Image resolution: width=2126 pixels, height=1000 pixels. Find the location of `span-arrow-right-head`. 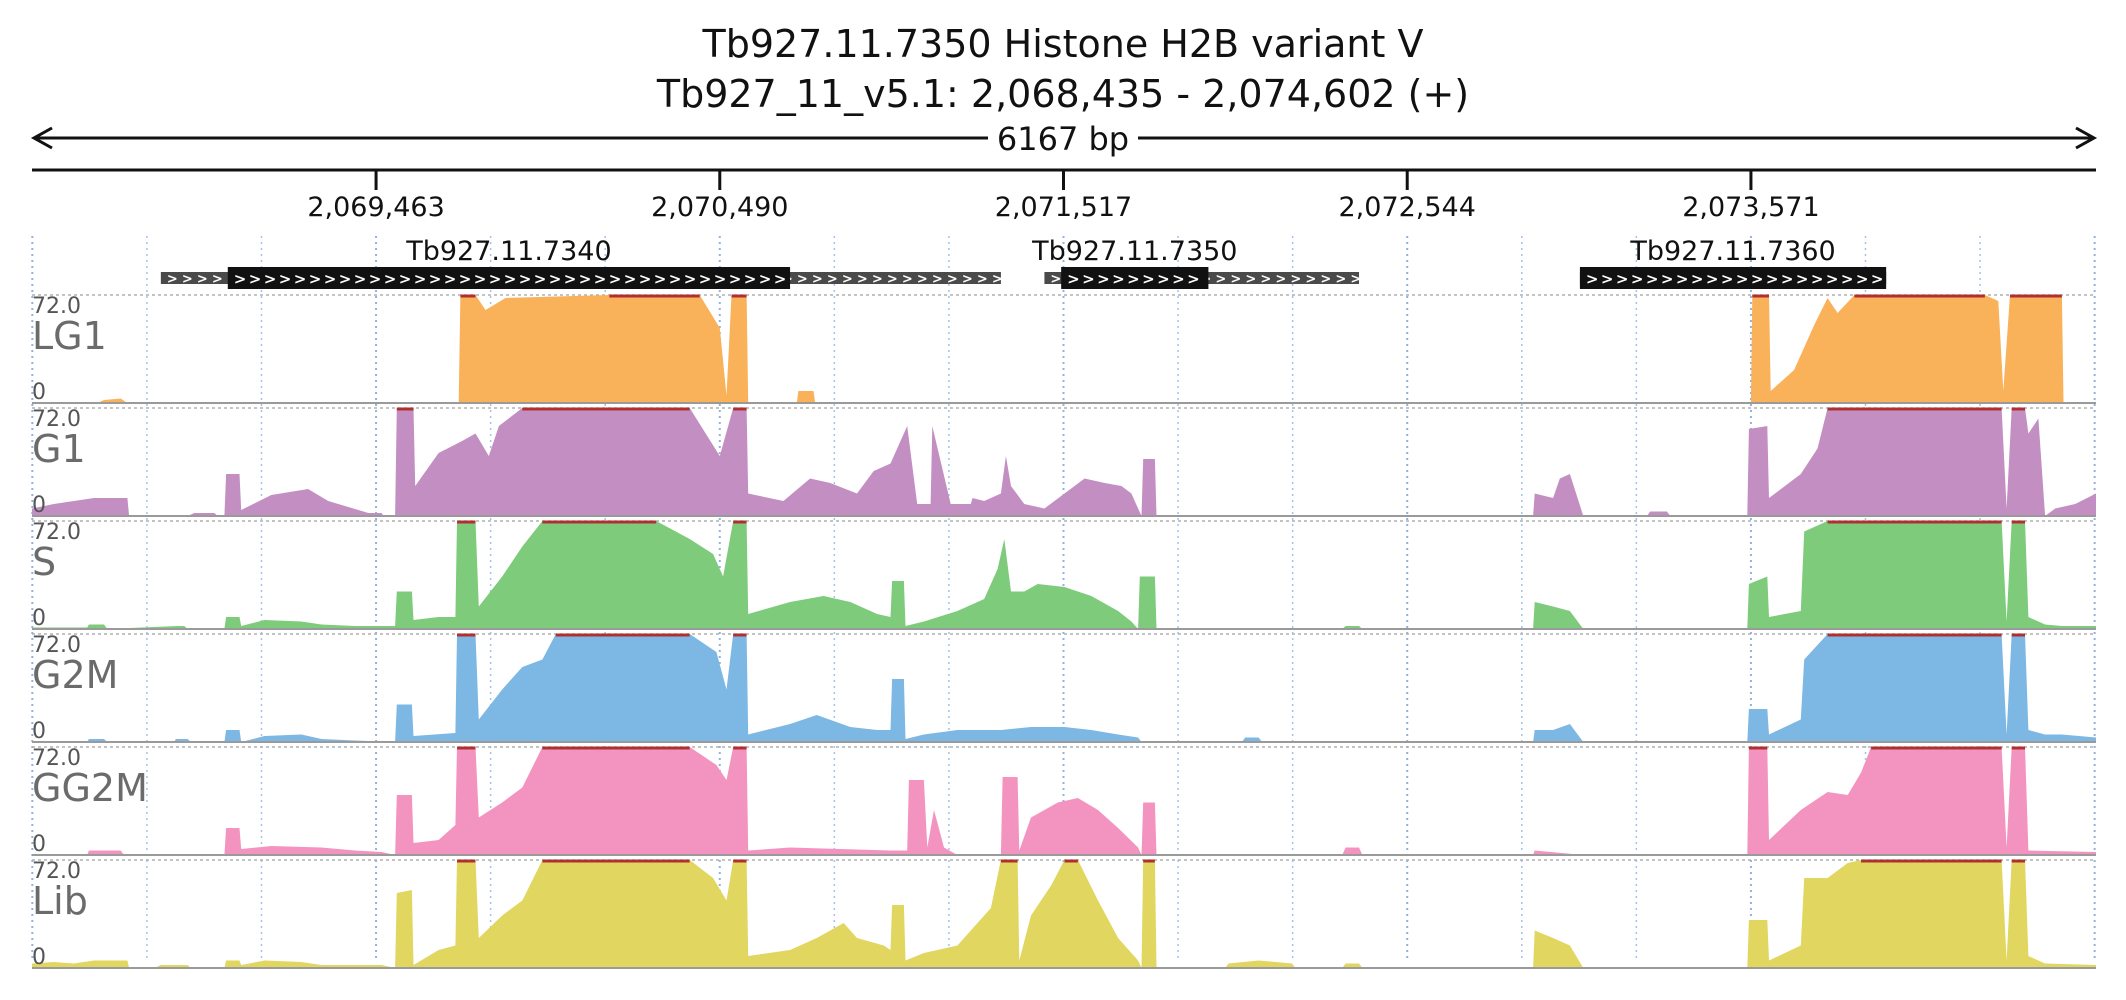

span-arrow-right-head is located at coordinates (2086, 138).